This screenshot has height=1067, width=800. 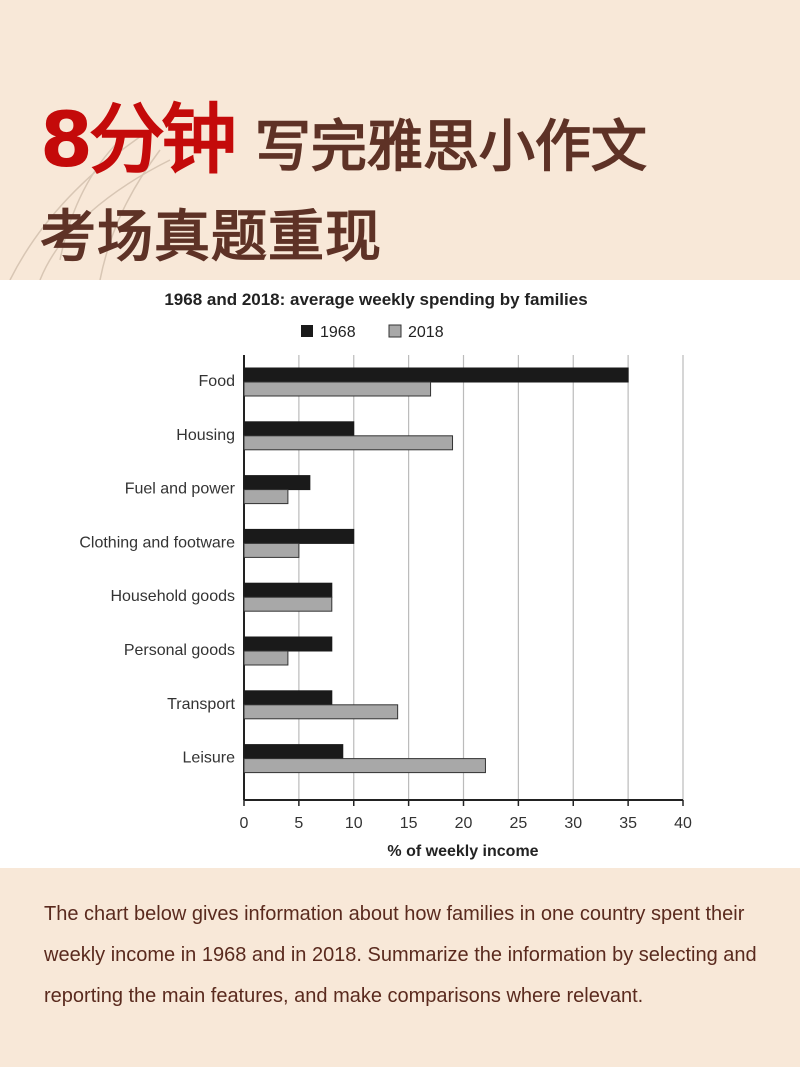 I want to click on category-label: Leisure, so click(x=209, y=758).